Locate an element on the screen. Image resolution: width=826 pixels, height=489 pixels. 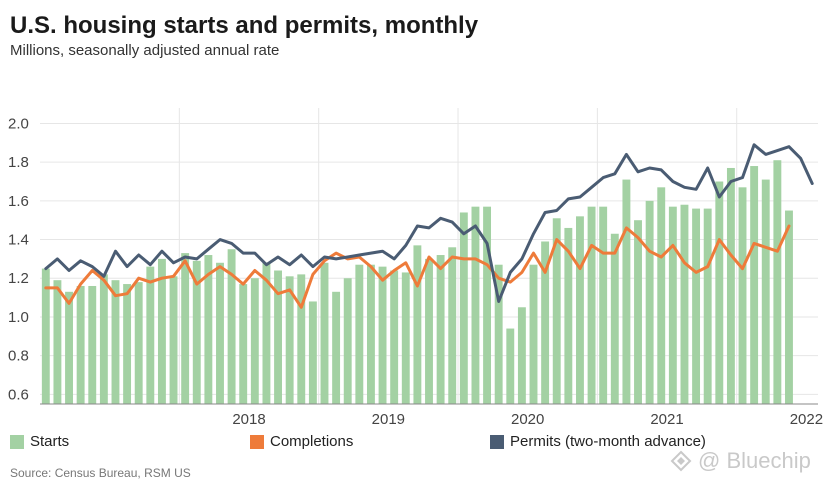
legend-label-permits: Permits (two-month advance) is located at coordinates (608, 441).